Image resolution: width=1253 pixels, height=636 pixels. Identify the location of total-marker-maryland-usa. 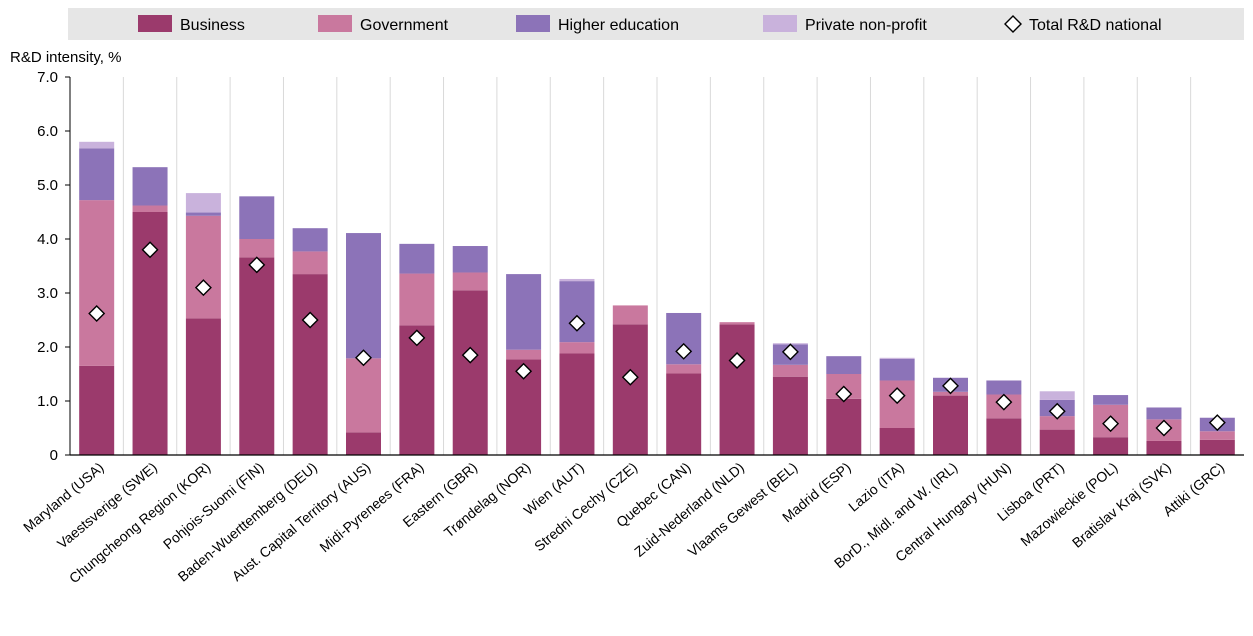
(97, 314).